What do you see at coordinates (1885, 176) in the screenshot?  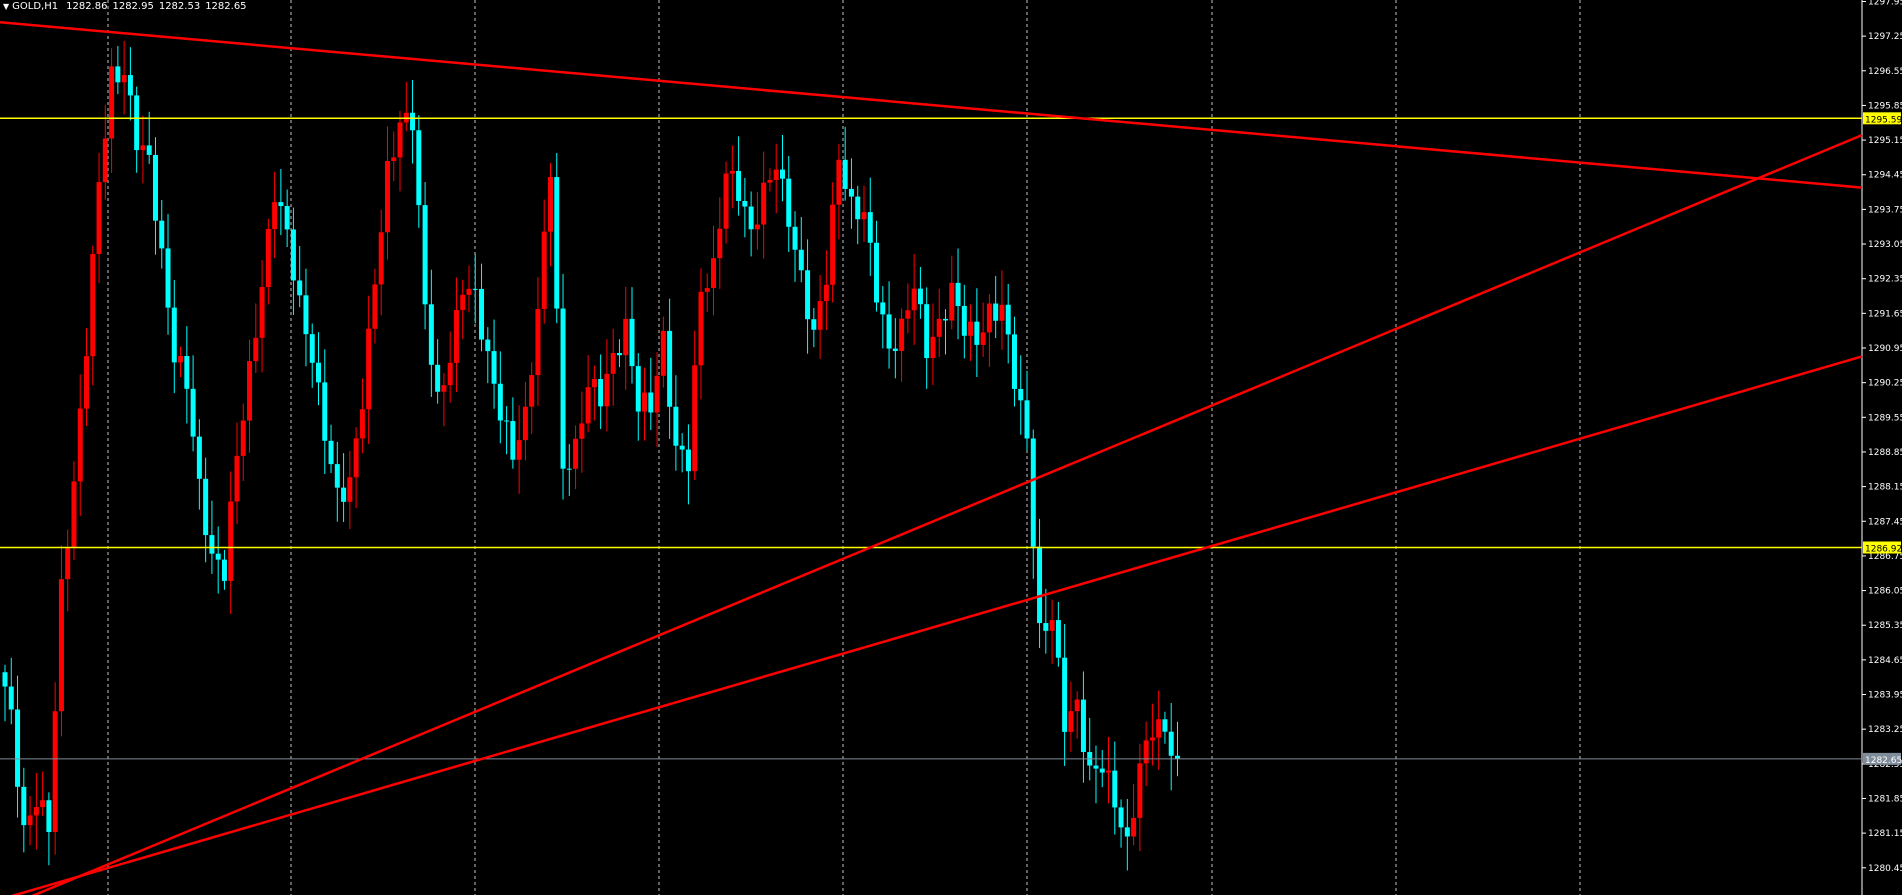 I see `y-tick-label: 1294.45` at bounding box center [1885, 176].